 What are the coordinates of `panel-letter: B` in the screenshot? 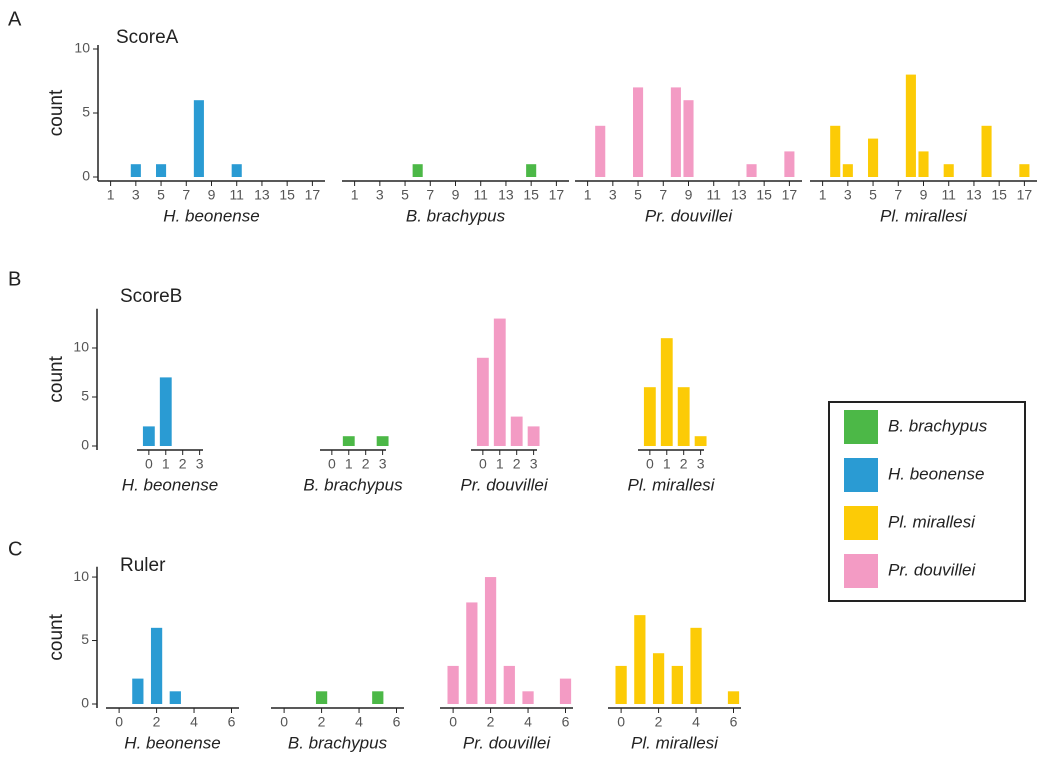 It's located at (14, 279).